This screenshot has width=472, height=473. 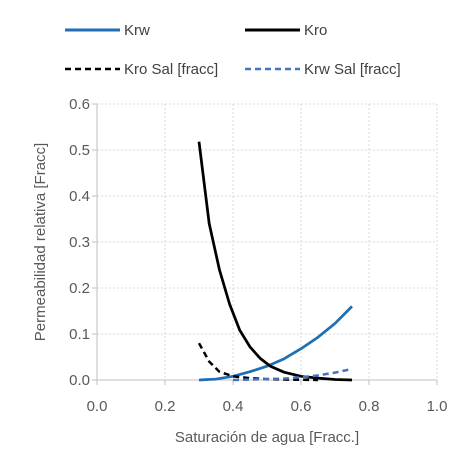 What do you see at coordinates (233, 406) in the screenshot?
I see `x-tick-label: 0.4` at bounding box center [233, 406].